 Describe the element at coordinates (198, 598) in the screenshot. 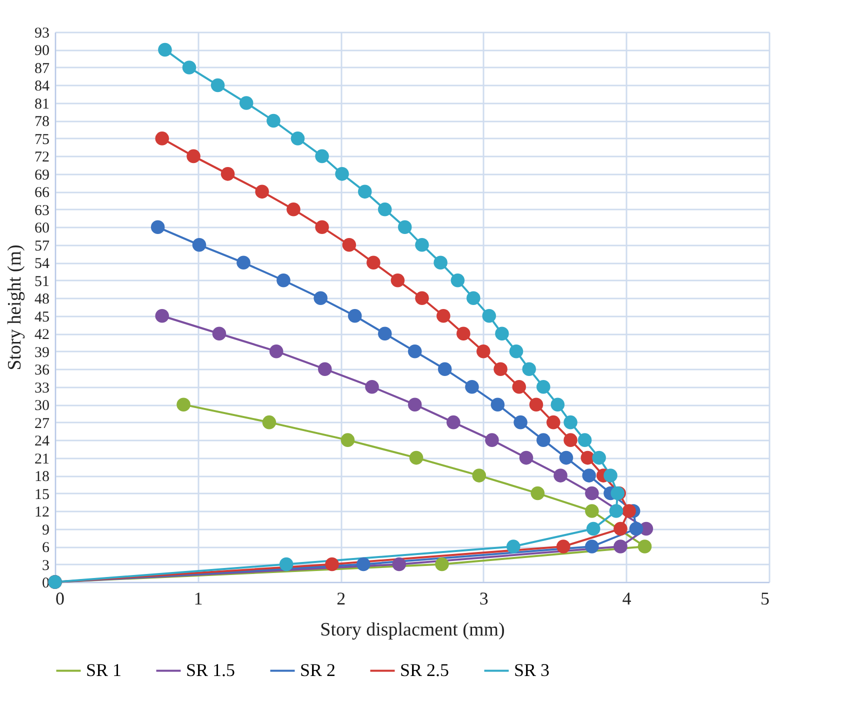

I see `x-tick-label: 1` at that location.